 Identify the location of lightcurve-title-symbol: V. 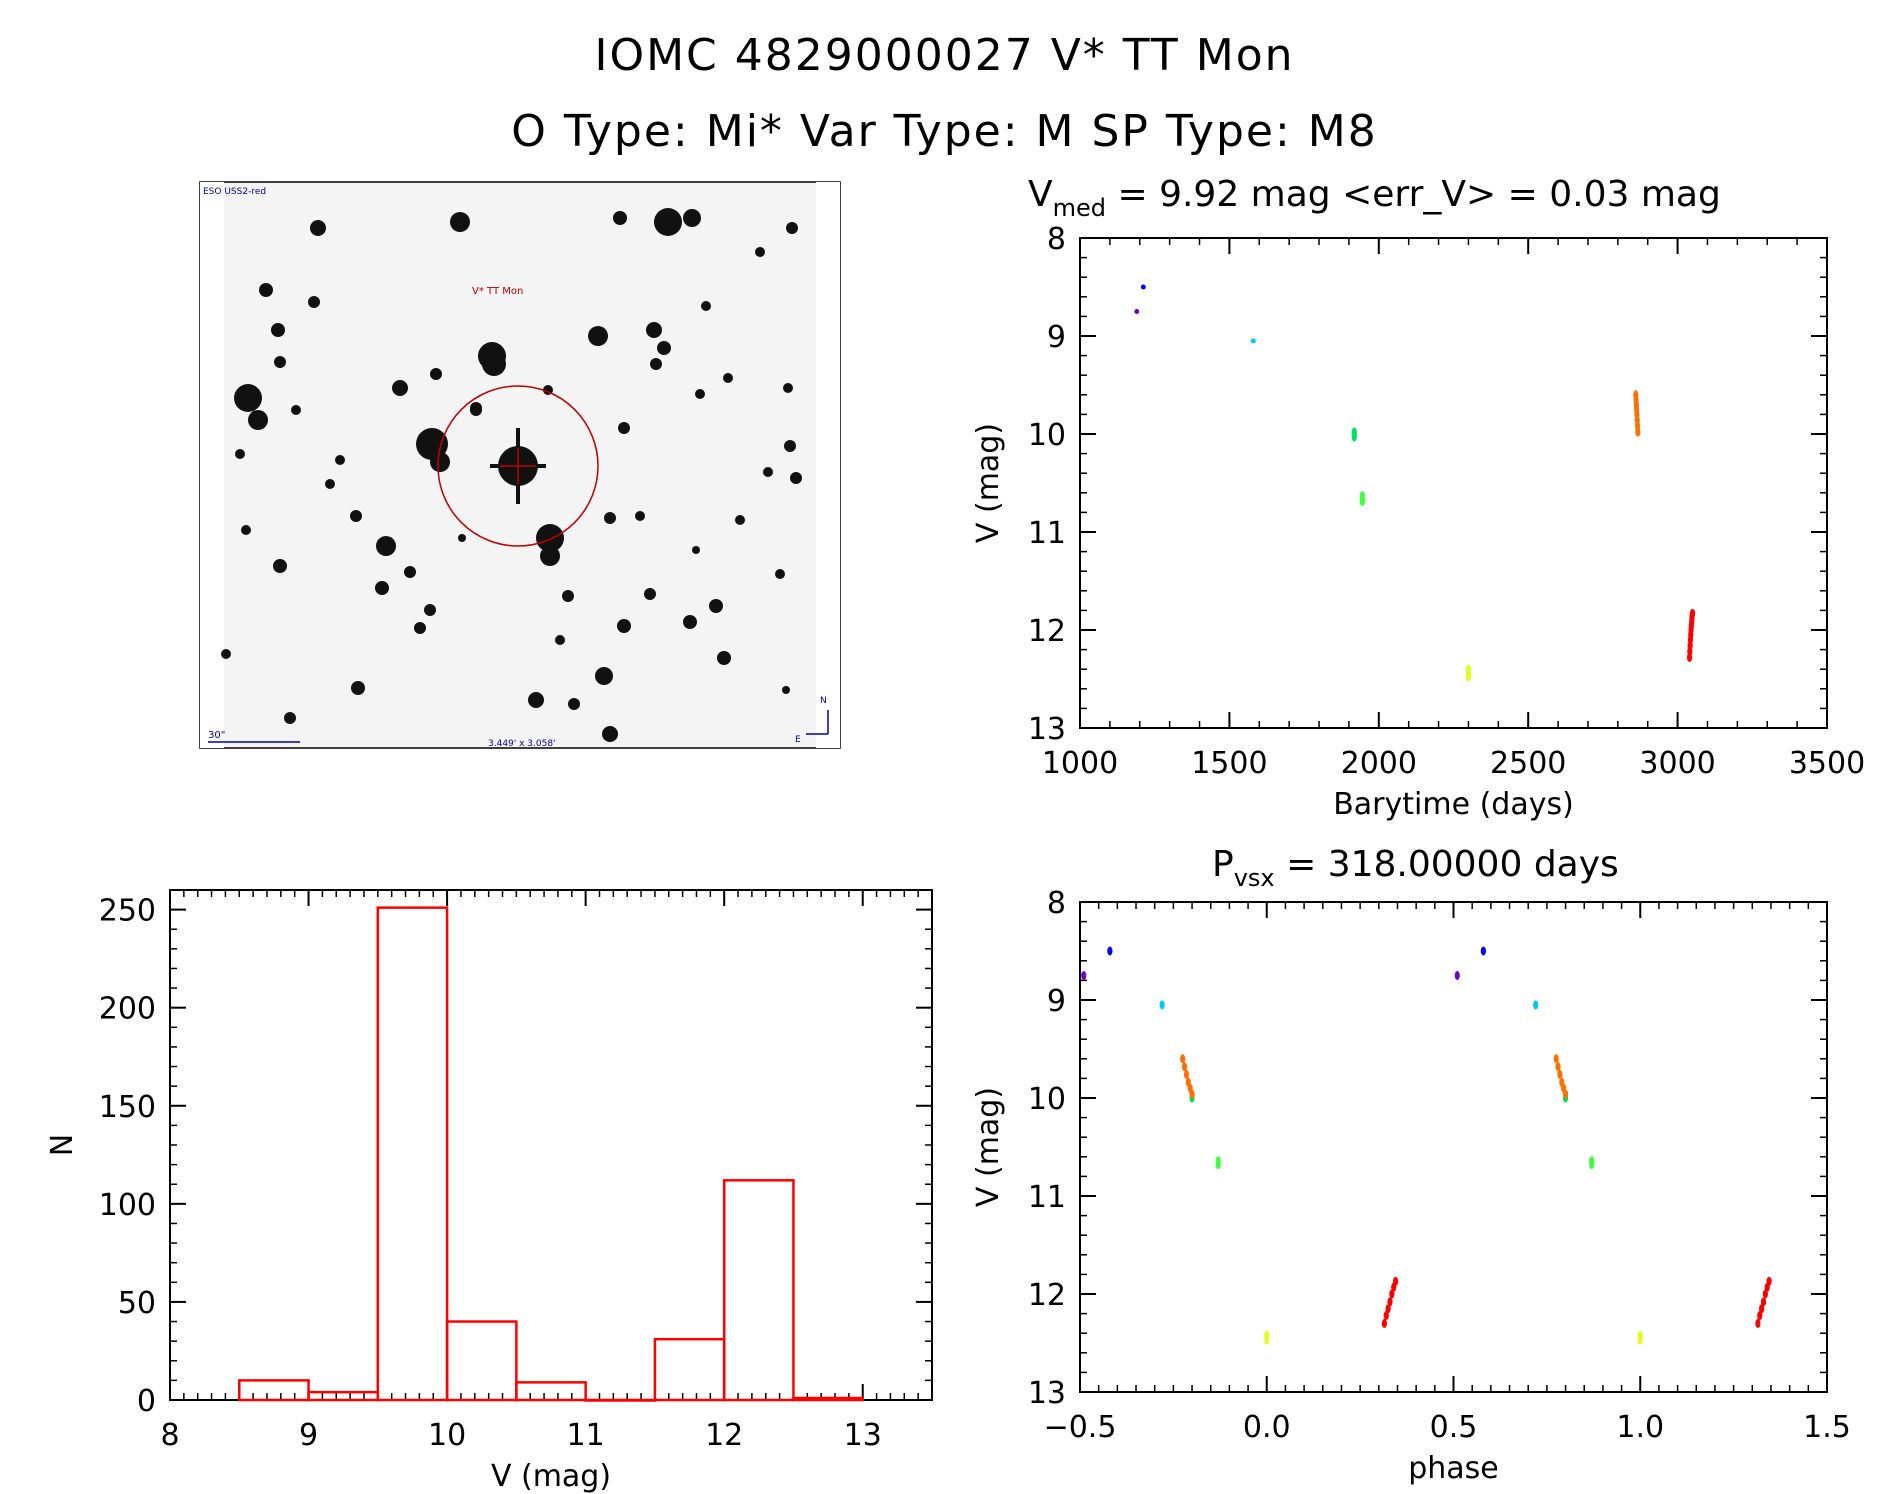
(1040, 194).